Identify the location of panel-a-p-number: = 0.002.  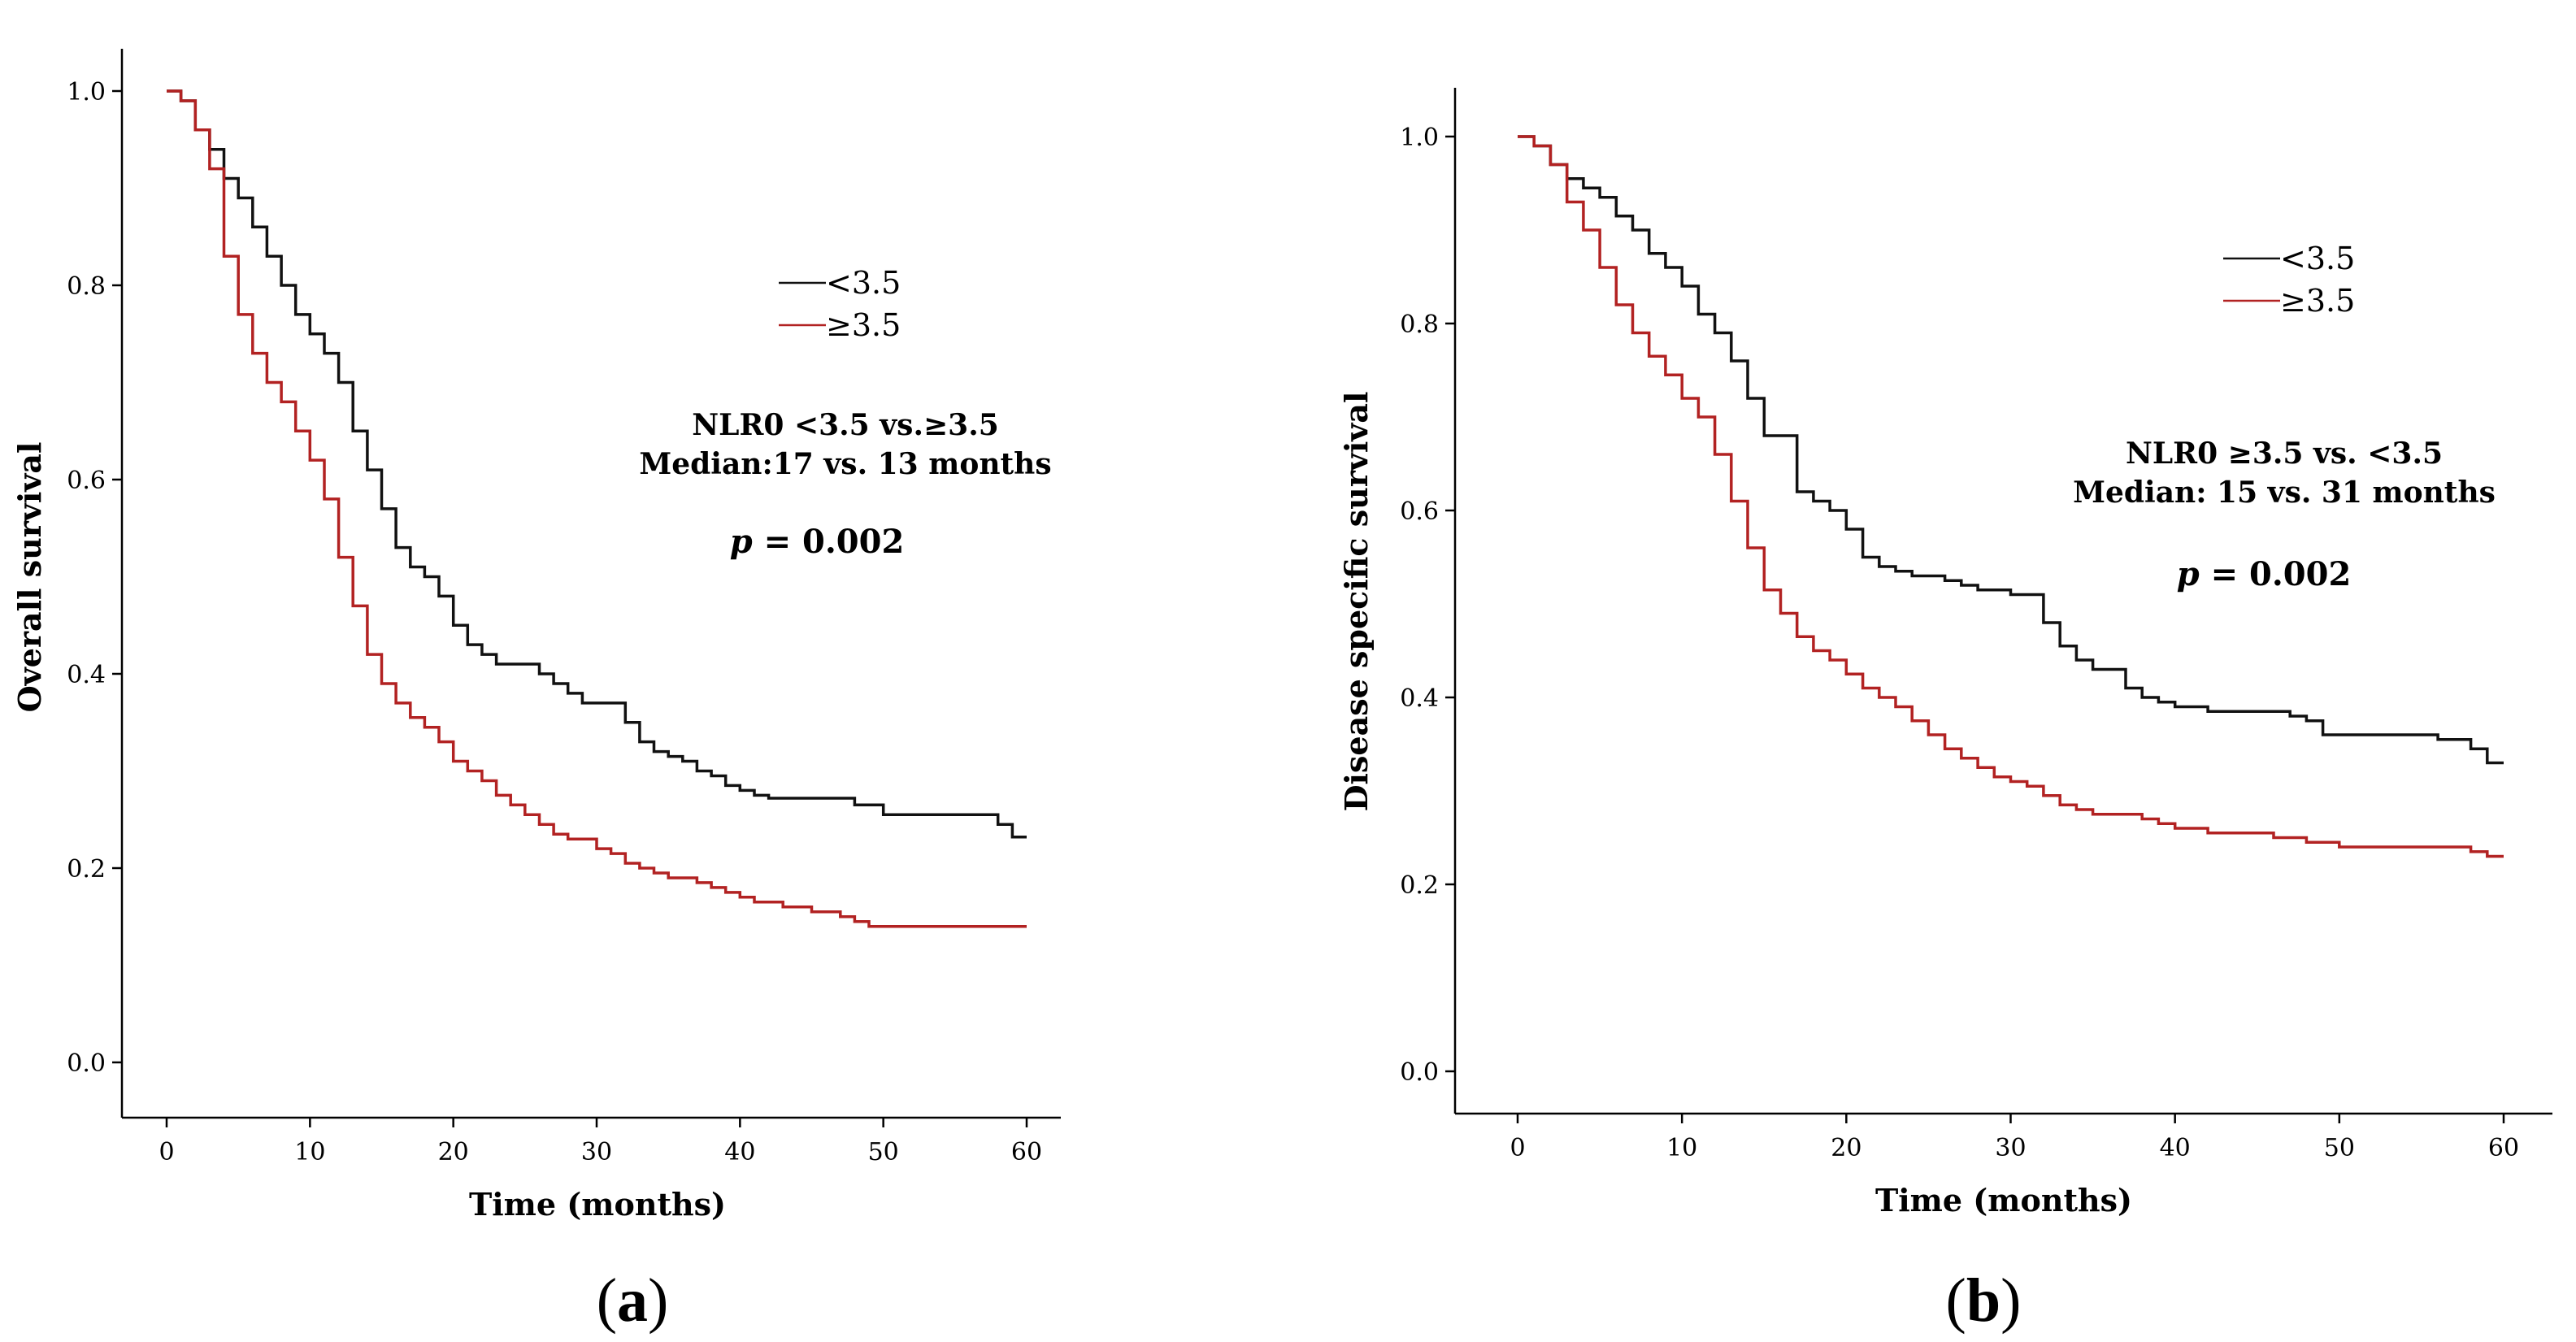
(829, 542).